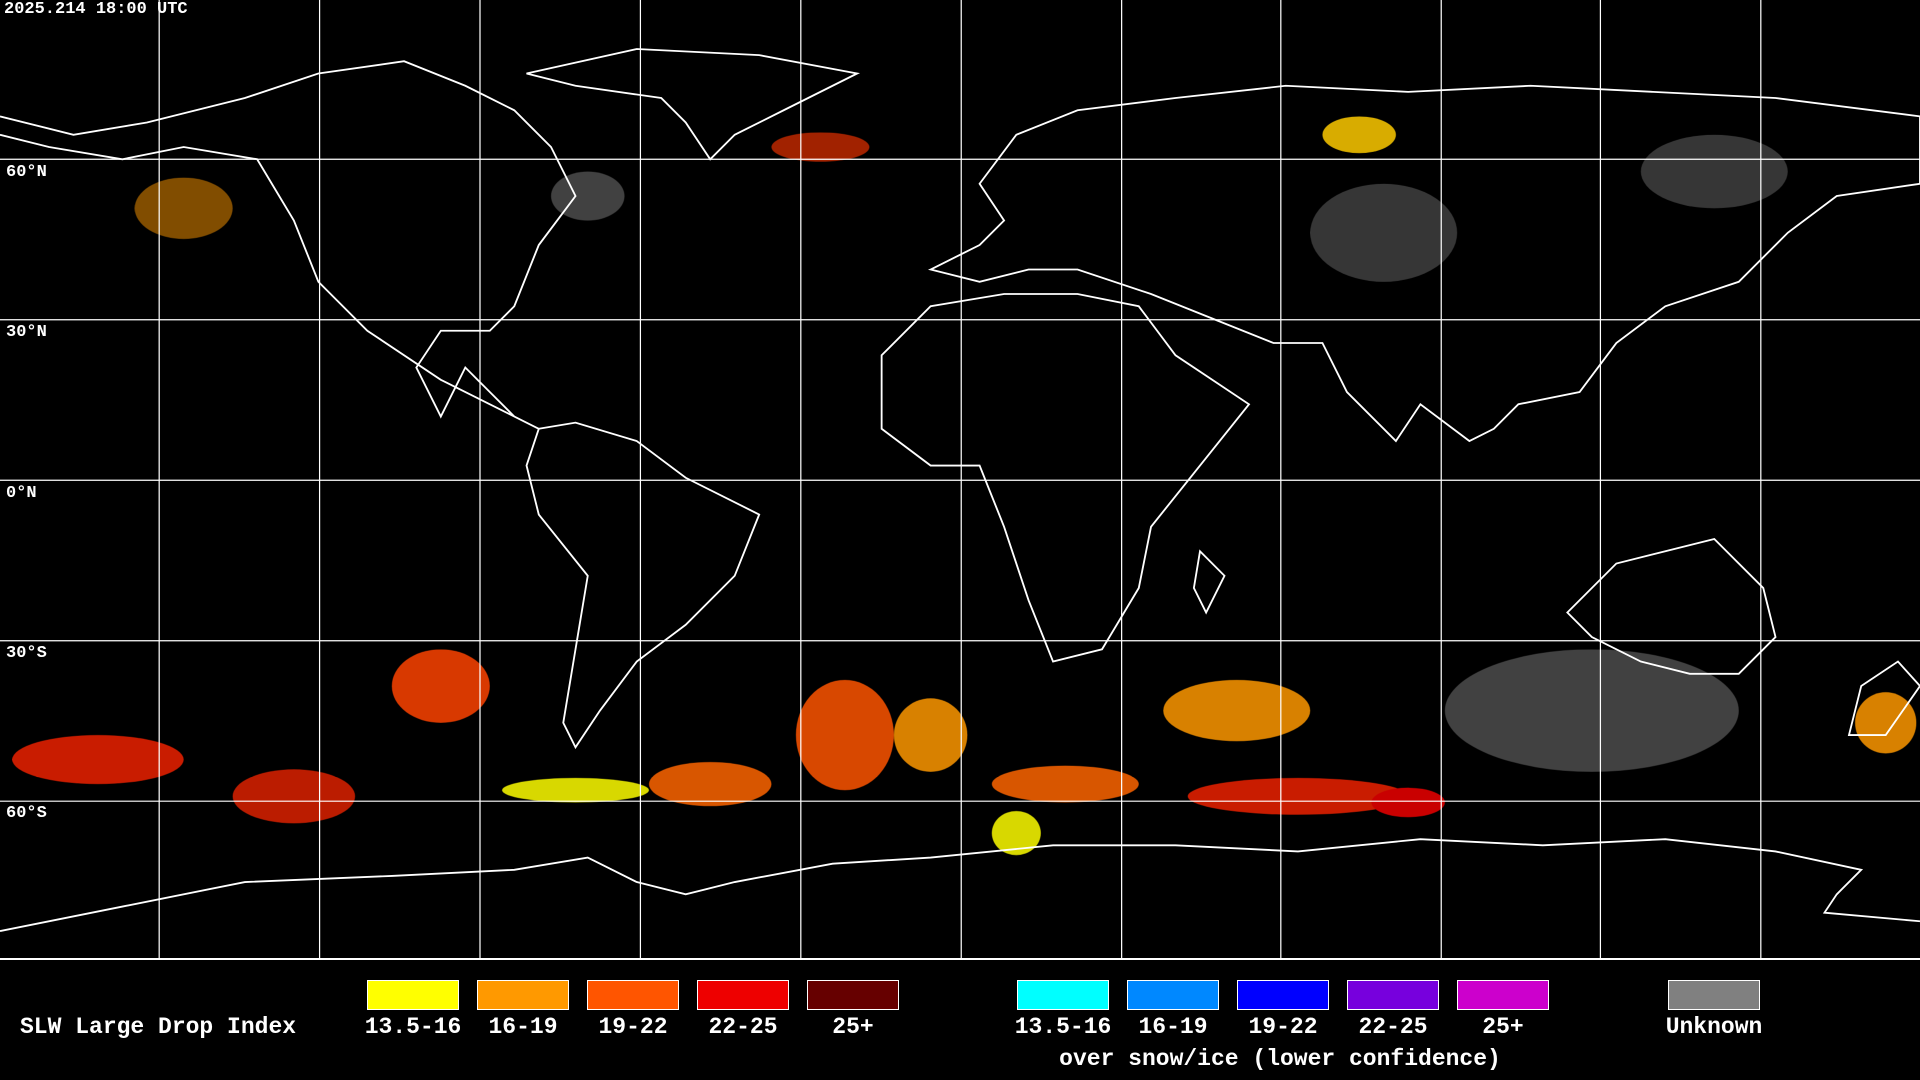 The image size is (1920, 1080). I want to click on lat-label: 0°N, so click(21, 493).